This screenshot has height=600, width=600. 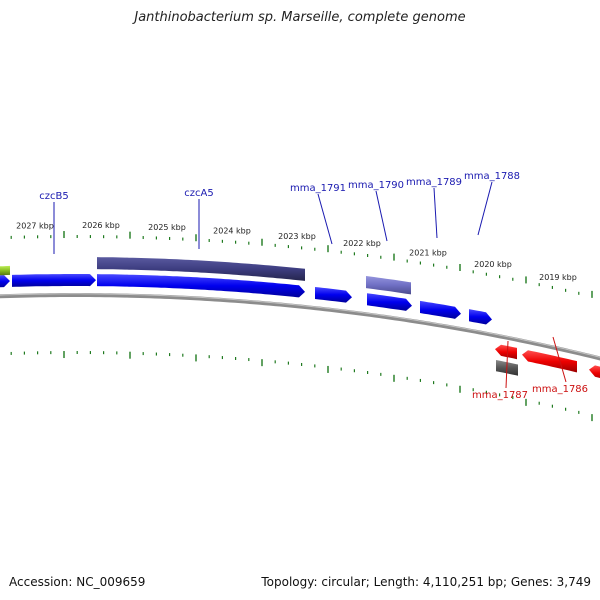 What do you see at coordinates (318, 188) in the screenshot?
I see `forward-gene-label: mma_1791` at bounding box center [318, 188].